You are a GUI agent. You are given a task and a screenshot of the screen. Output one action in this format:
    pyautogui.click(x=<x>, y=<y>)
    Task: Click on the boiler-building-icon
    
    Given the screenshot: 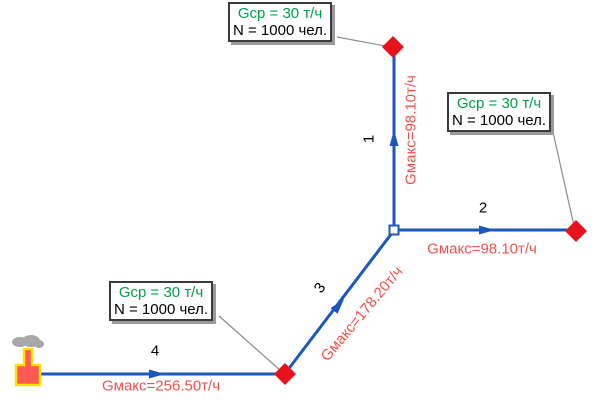 What is the action you would take?
    pyautogui.click(x=28, y=367)
    